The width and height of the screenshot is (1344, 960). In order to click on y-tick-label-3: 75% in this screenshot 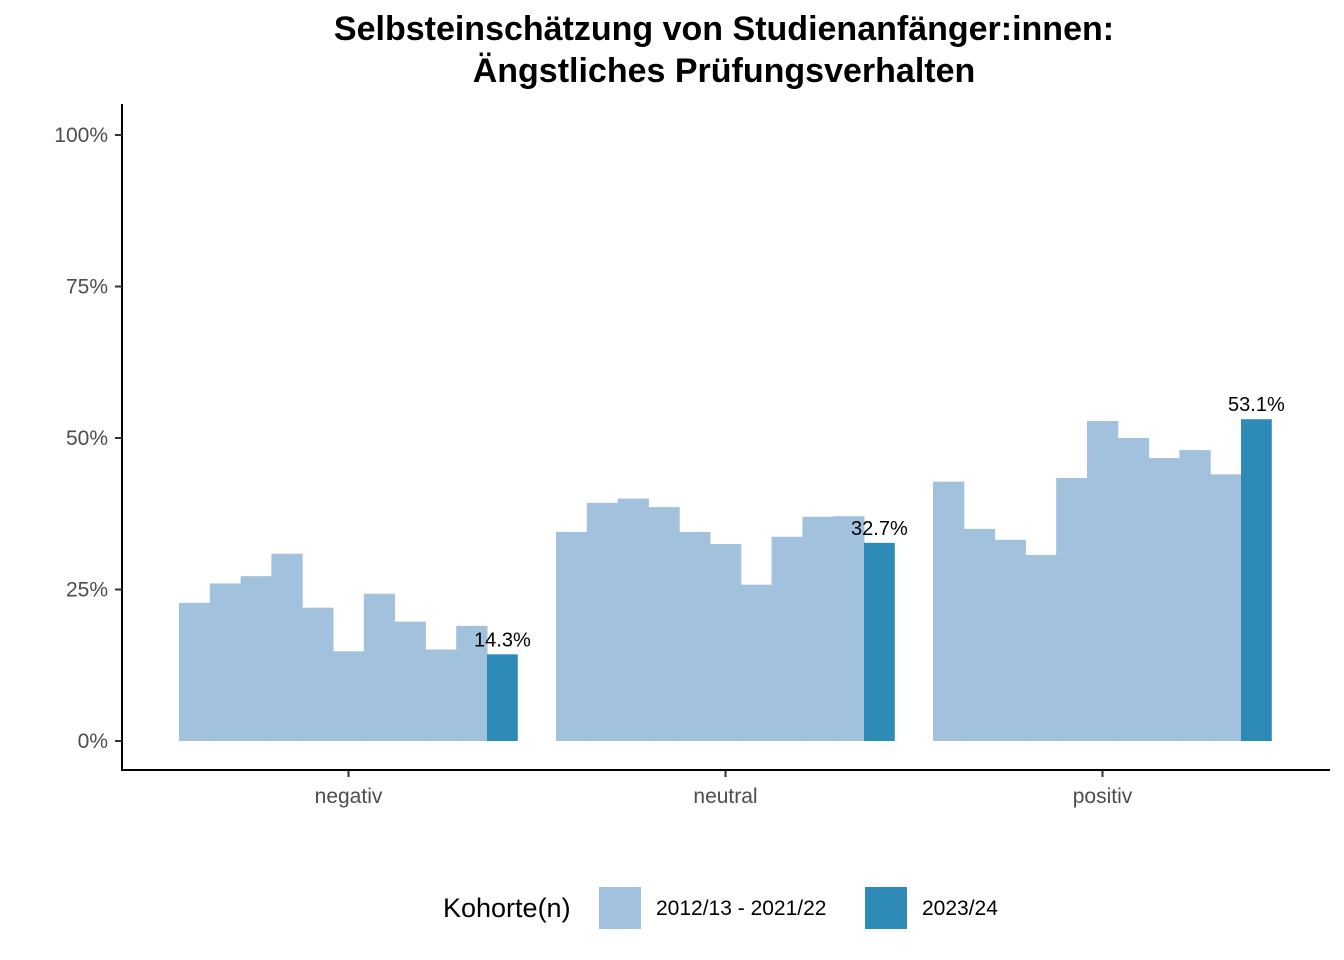, I will do `click(87, 287)`.